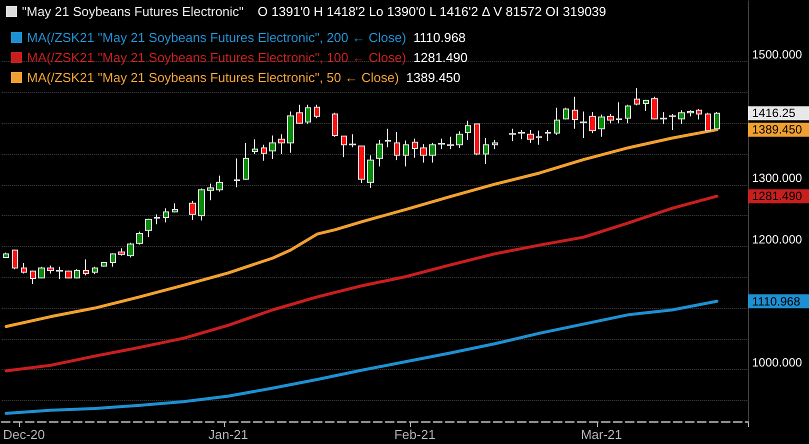  What do you see at coordinates (228, 434) in the screenshot?
I see `x-tick-label: Jan-21` at bounding box center [228, 434].